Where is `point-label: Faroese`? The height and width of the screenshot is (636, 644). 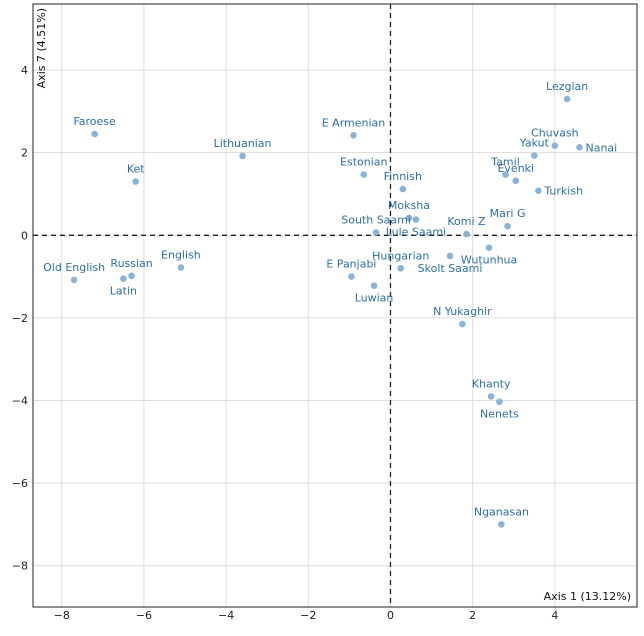
point-label: Faroese is located at coordinates (94, 121).